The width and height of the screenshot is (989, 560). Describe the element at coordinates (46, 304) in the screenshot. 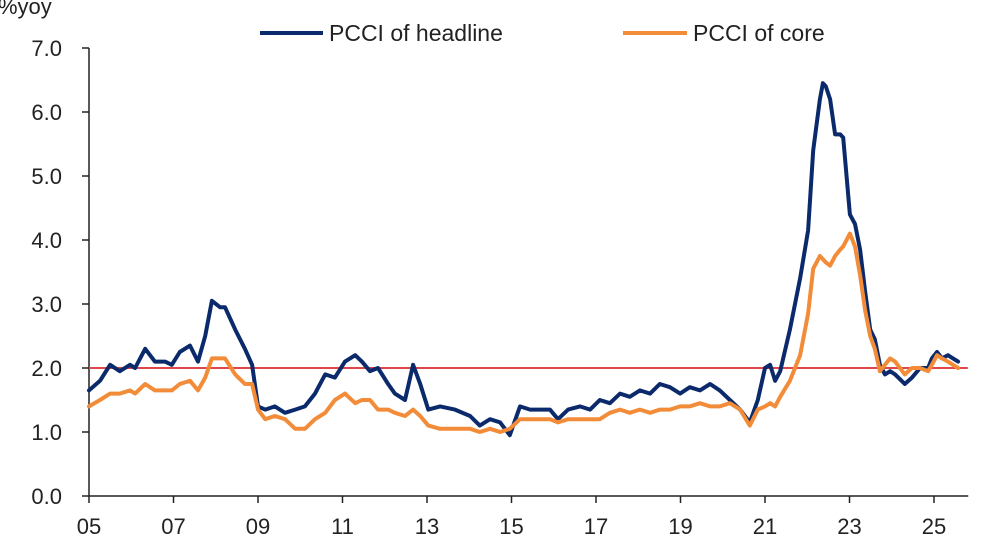

I see `y-tick-label: 3.0` at that location.